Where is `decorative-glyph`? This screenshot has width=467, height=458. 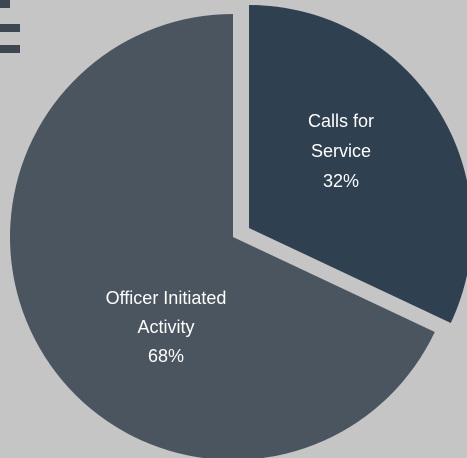
decorative-glyph is located at coordinates (10, 26).